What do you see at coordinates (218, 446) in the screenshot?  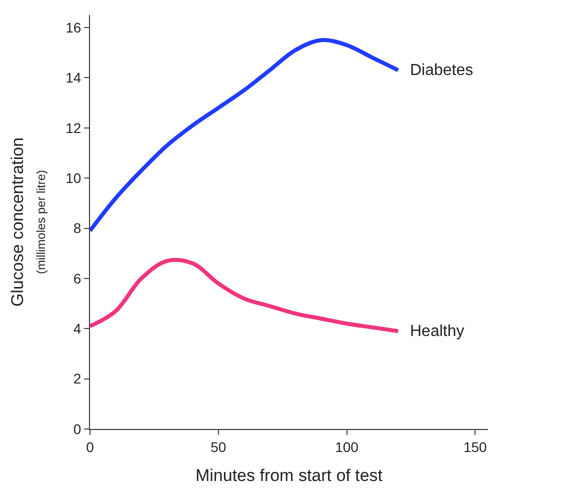 I see `x-tick-label: 50` at bounding box center [218, 446].